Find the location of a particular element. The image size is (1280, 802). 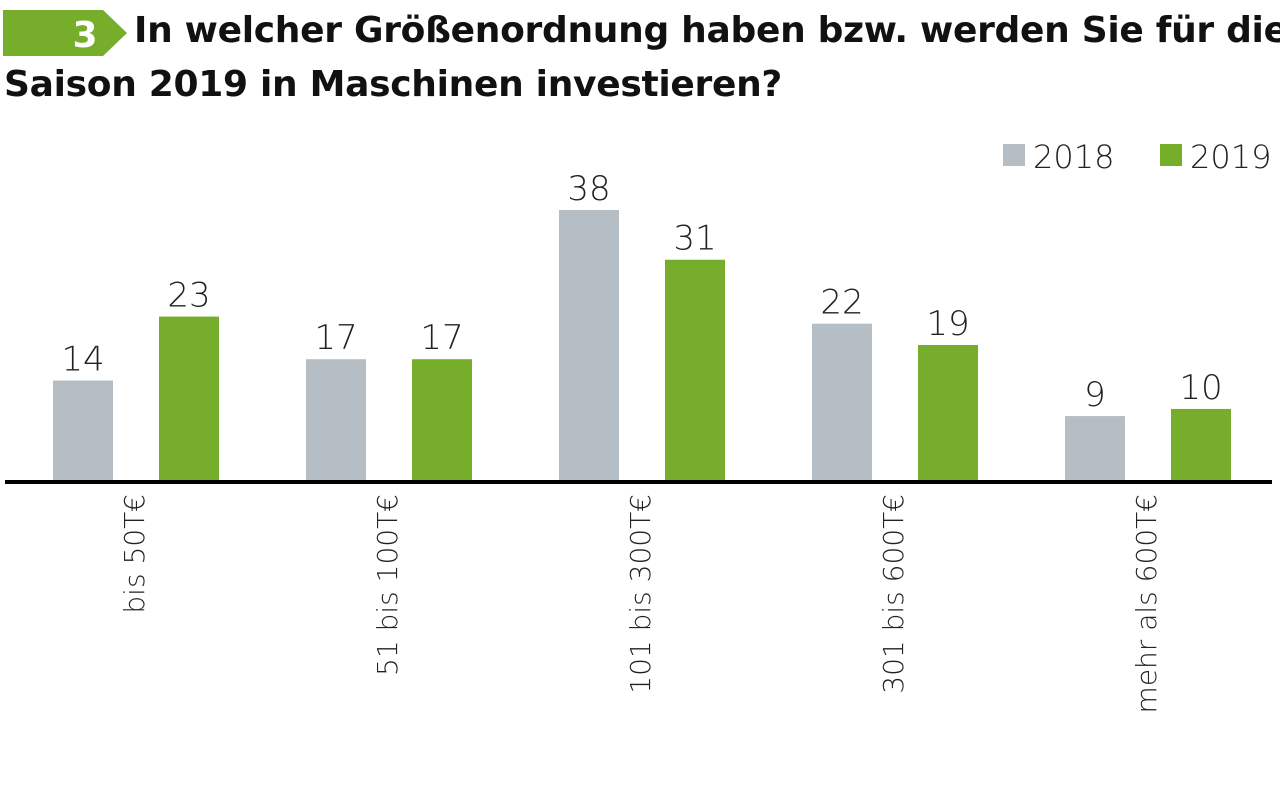

value-label: 10 is located at coordinates (1200, 388).